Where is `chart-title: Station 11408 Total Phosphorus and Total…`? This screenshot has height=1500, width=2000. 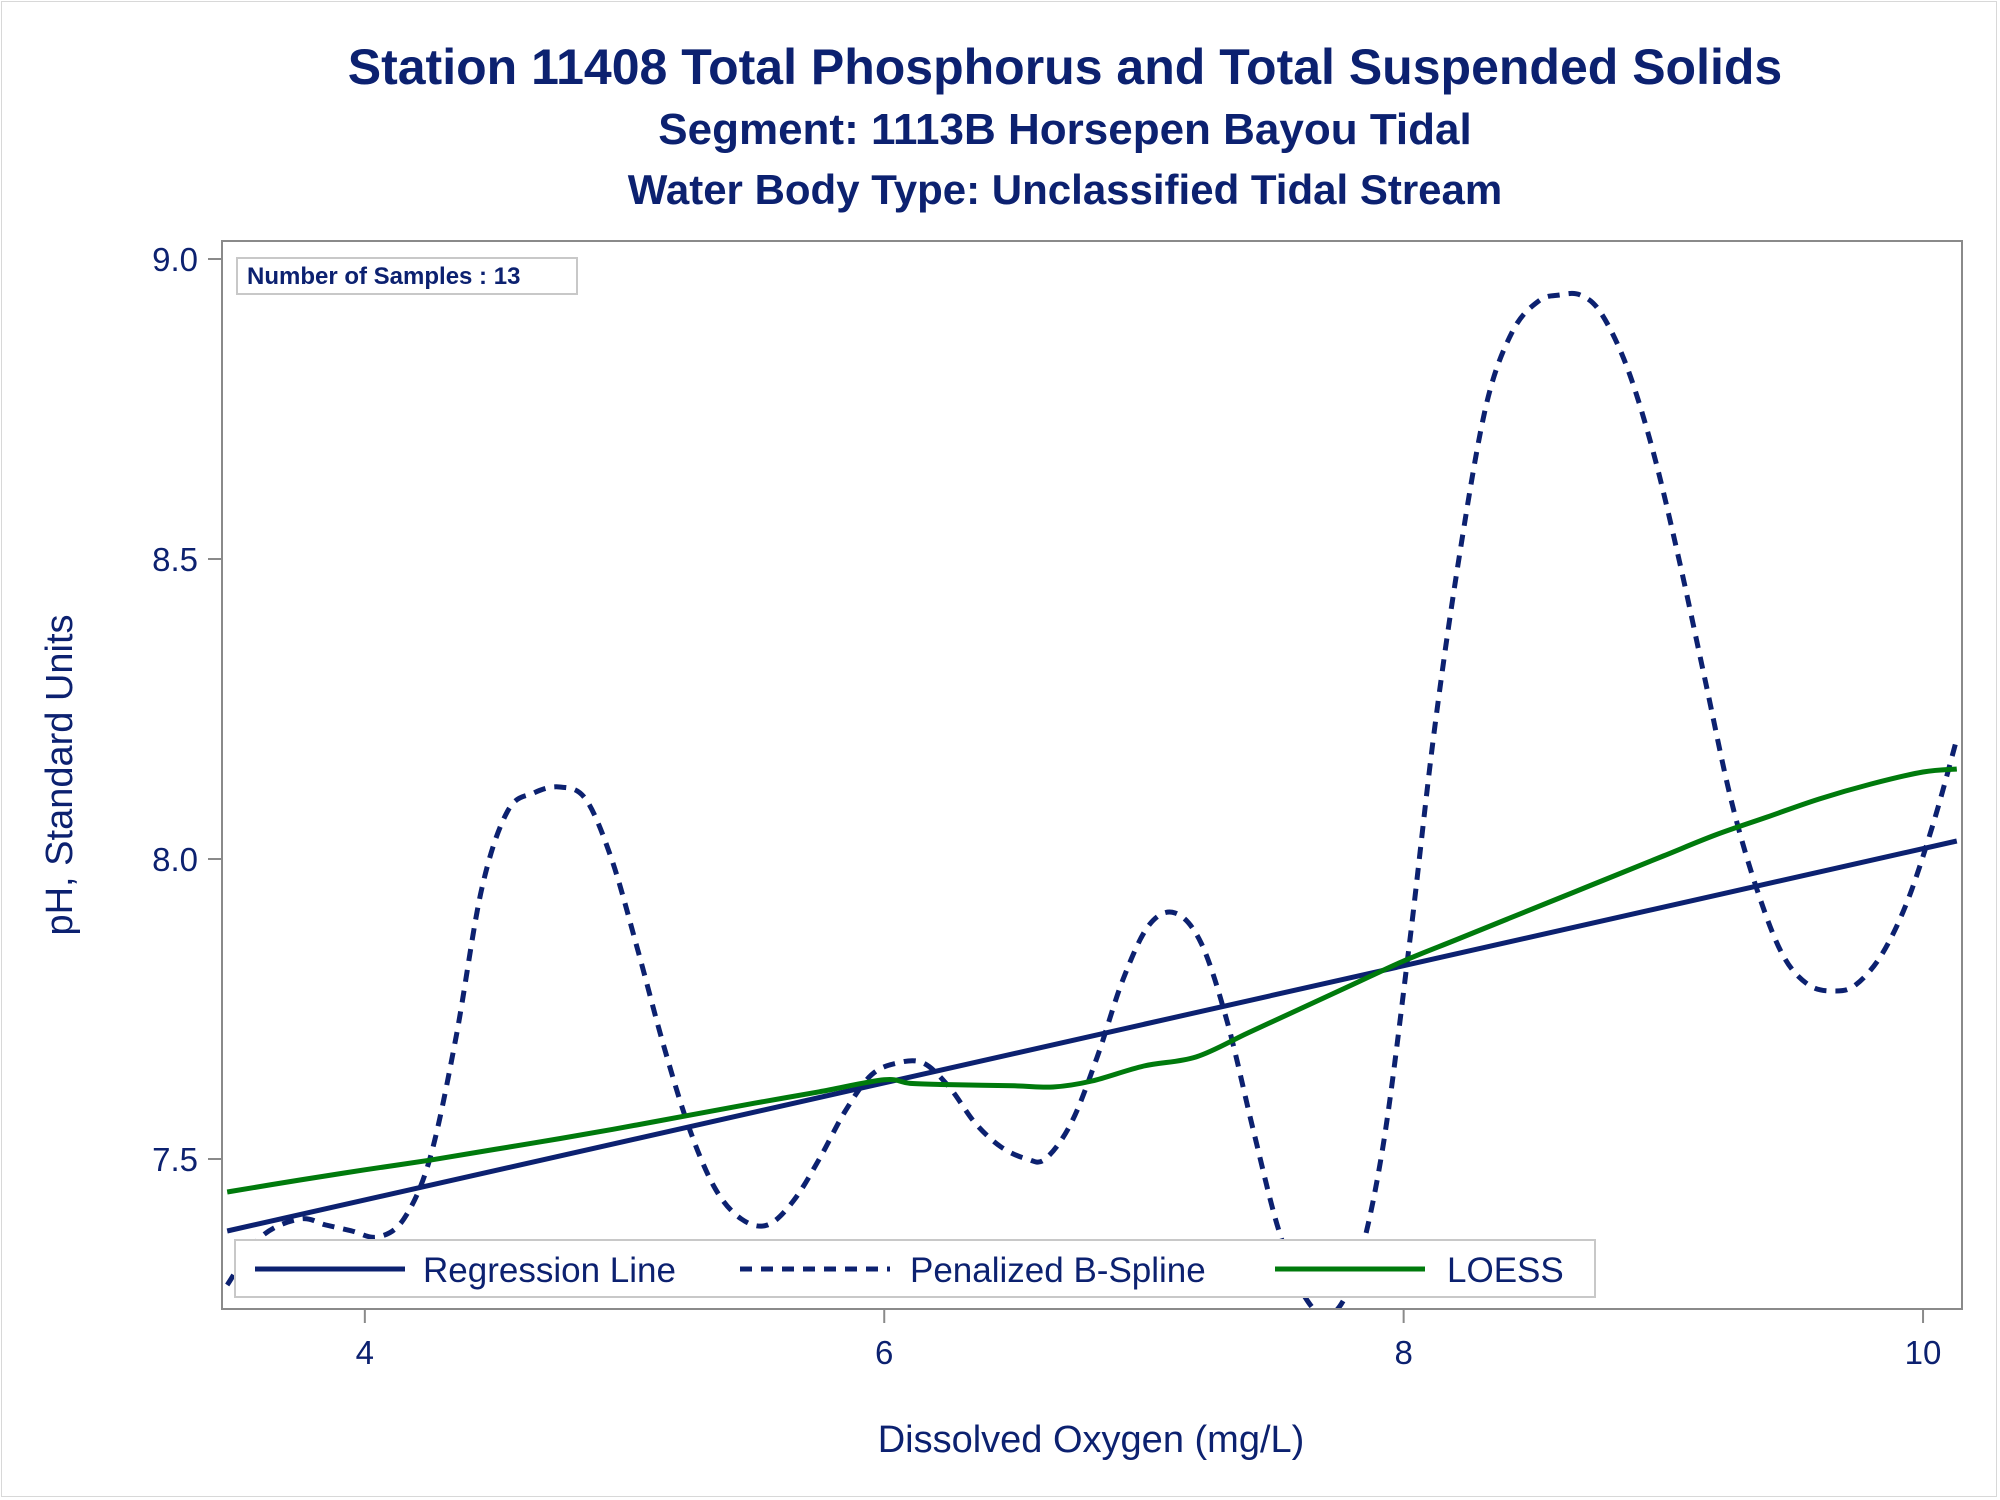 chart-title: Station 11408 Total Phosphorus and Total… is located at coordinates (1065, 67).